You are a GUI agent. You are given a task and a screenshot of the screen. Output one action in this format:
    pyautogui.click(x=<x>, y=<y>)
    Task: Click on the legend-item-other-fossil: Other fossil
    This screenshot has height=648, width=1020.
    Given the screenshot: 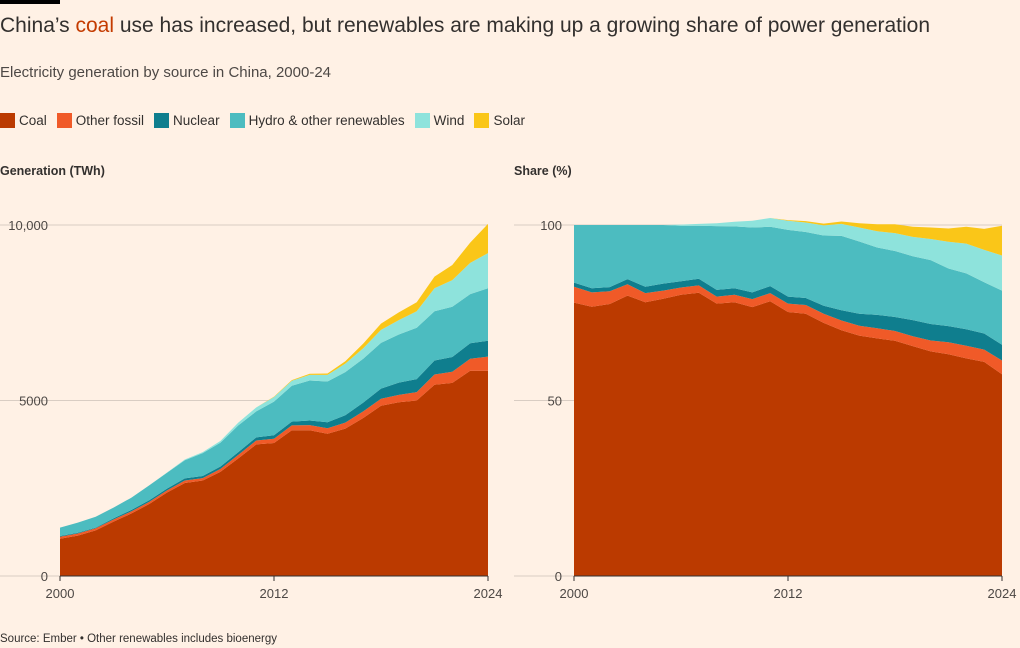 What is the action you would take?
    pyautogui.click(x=100, y=120)
    